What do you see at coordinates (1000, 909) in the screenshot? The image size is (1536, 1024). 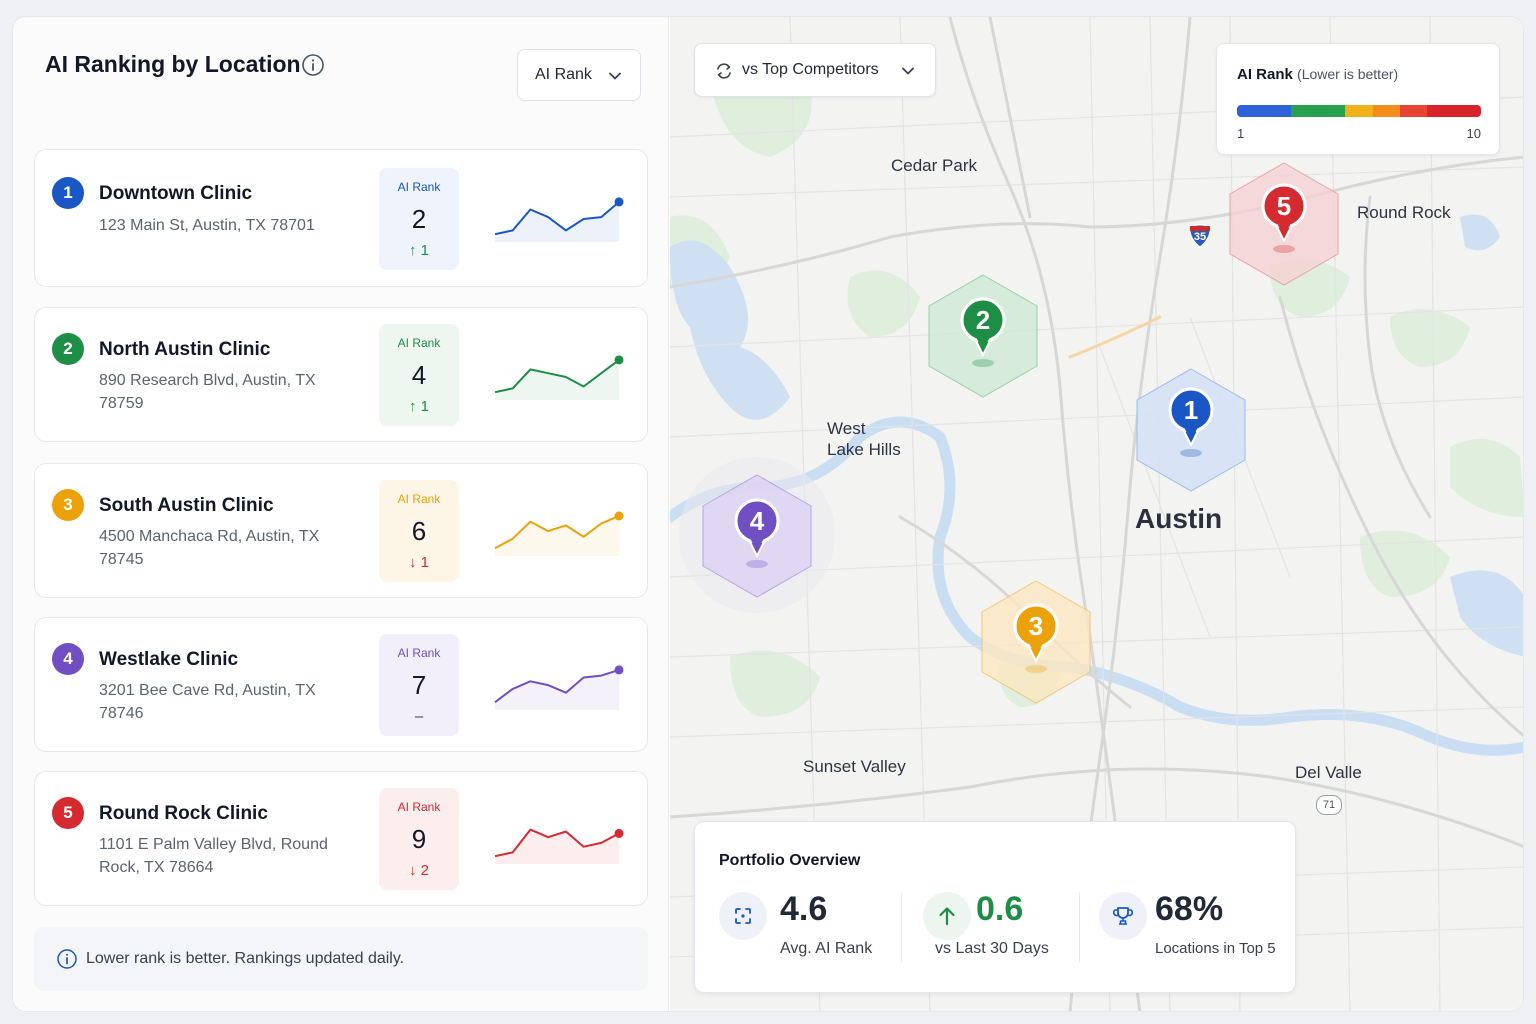 I see `stat-value: 0.6` at bounding box center [1000, 909].